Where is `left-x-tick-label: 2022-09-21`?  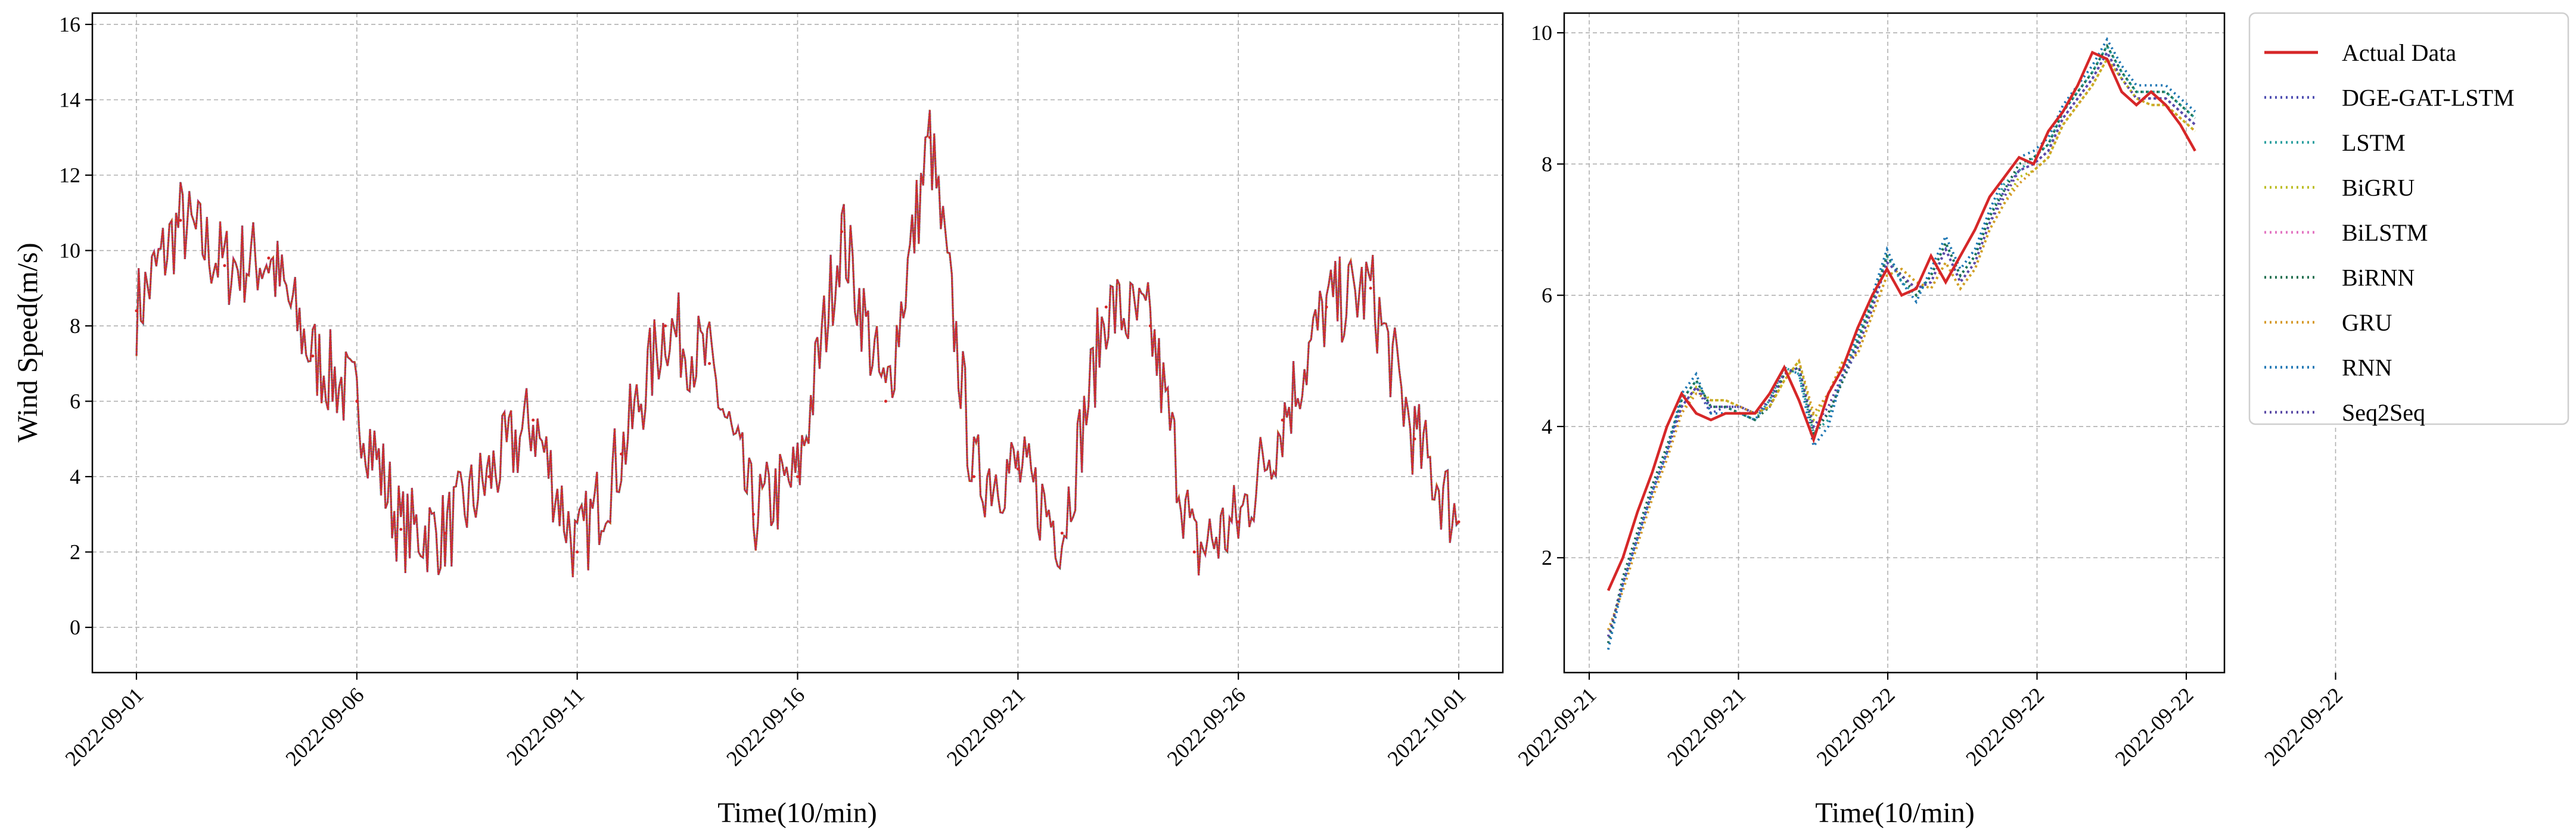
left-x-tick-label: 2022-09-21 is located at coordinates (986, 726).